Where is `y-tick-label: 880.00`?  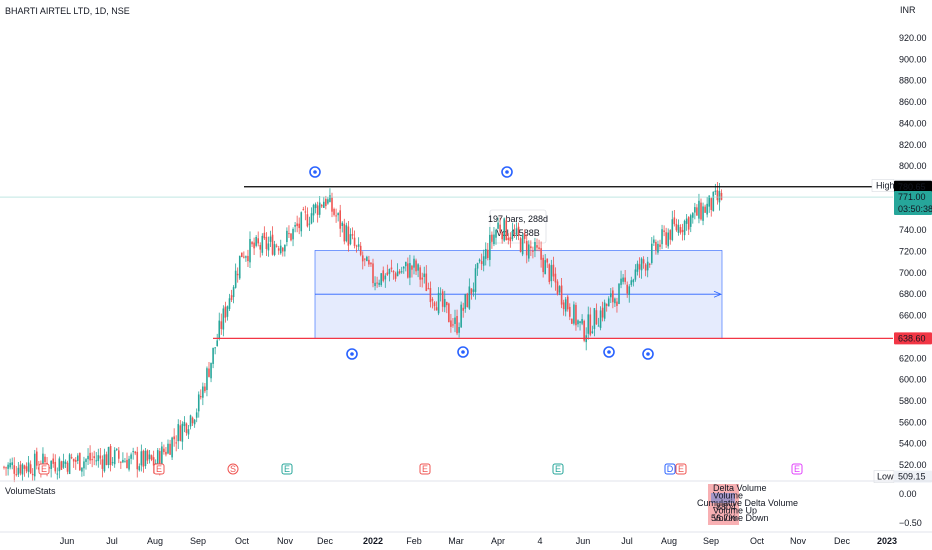
y-tick-label: 880.00 is located at coordinates (913, 81).